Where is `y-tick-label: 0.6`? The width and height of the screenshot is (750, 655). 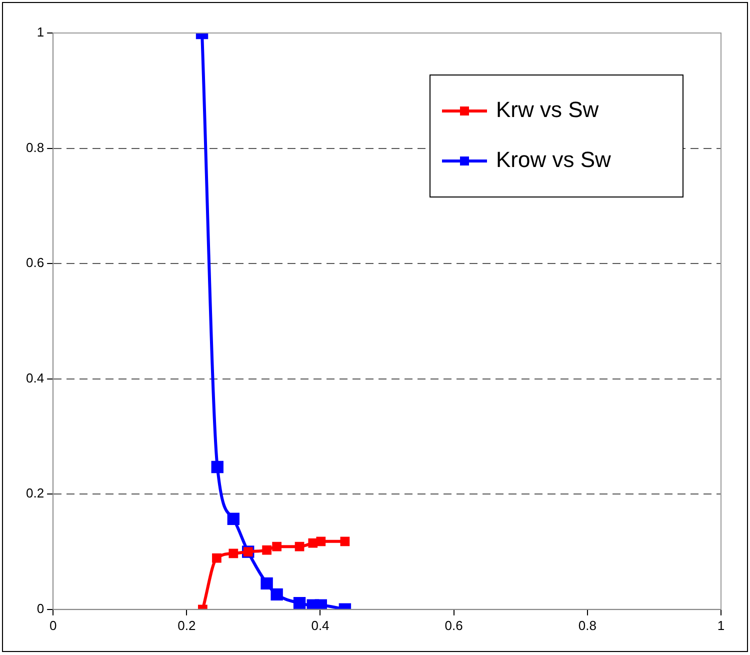 y-tick-label: 0.6 is located at coordinates (35, 262).